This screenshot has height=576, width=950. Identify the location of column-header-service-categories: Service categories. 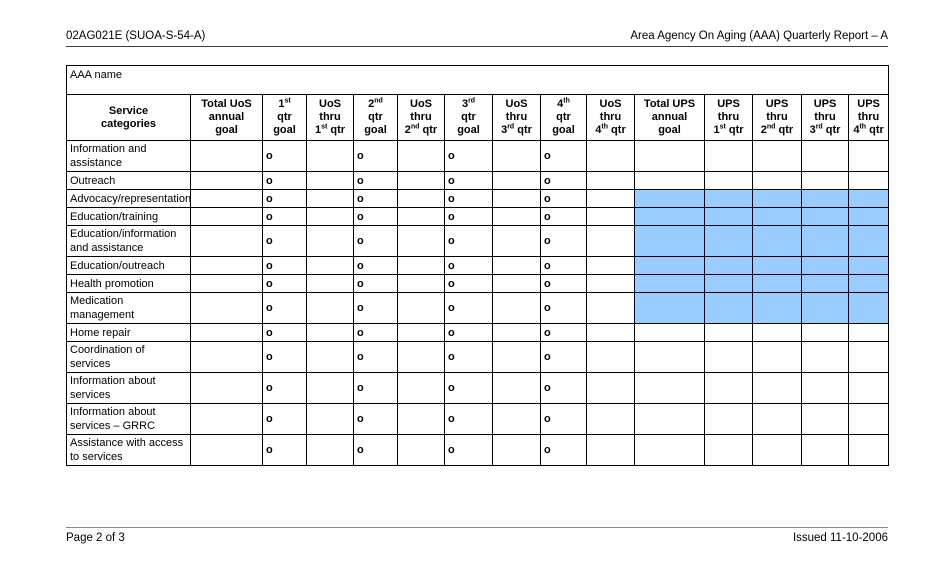
(128, 117).